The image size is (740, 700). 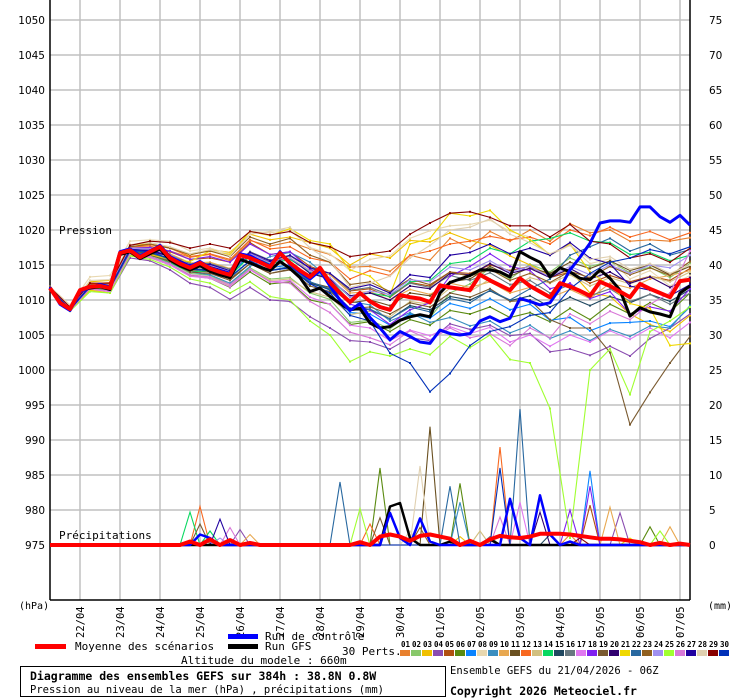 What do you see at coordinates (35, 406) in the screenshot?
I see `left-tick-label: 995` at bounding box center [35, 406].